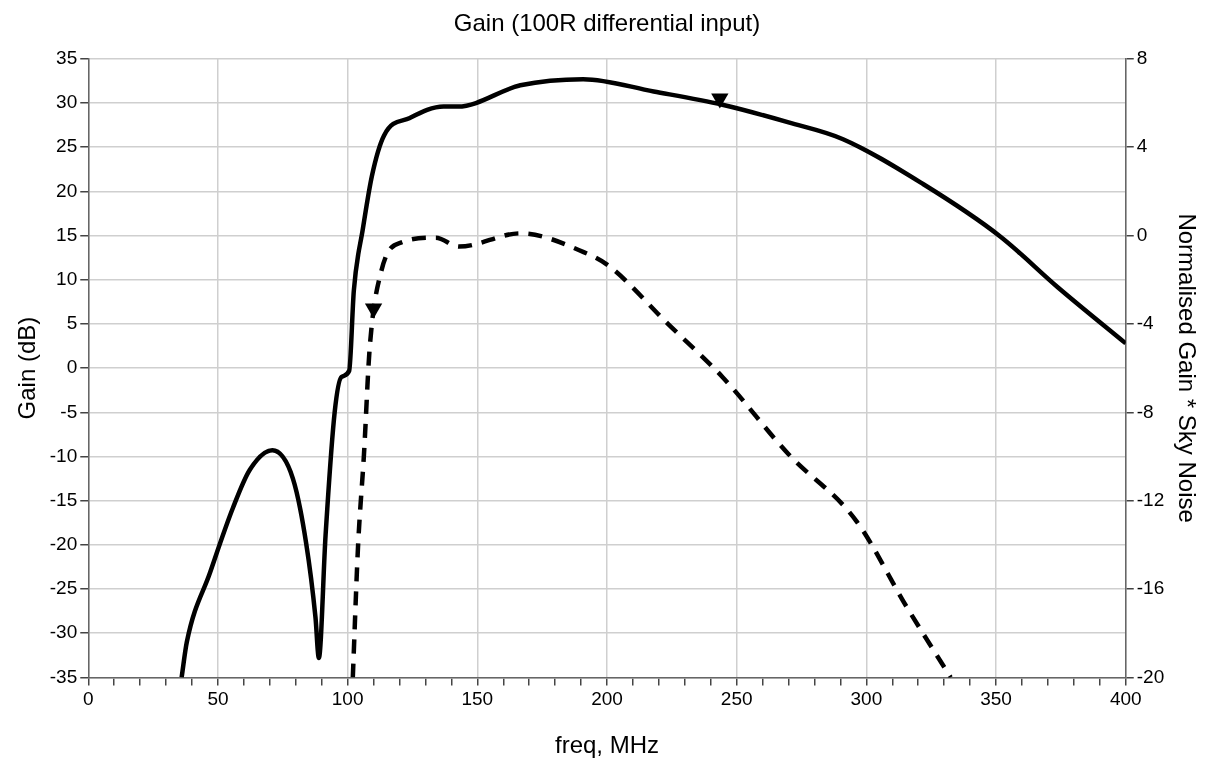 This screenshot has height=779, width=1214. I want to click on y-tick-label: 5, so click(72, 323).